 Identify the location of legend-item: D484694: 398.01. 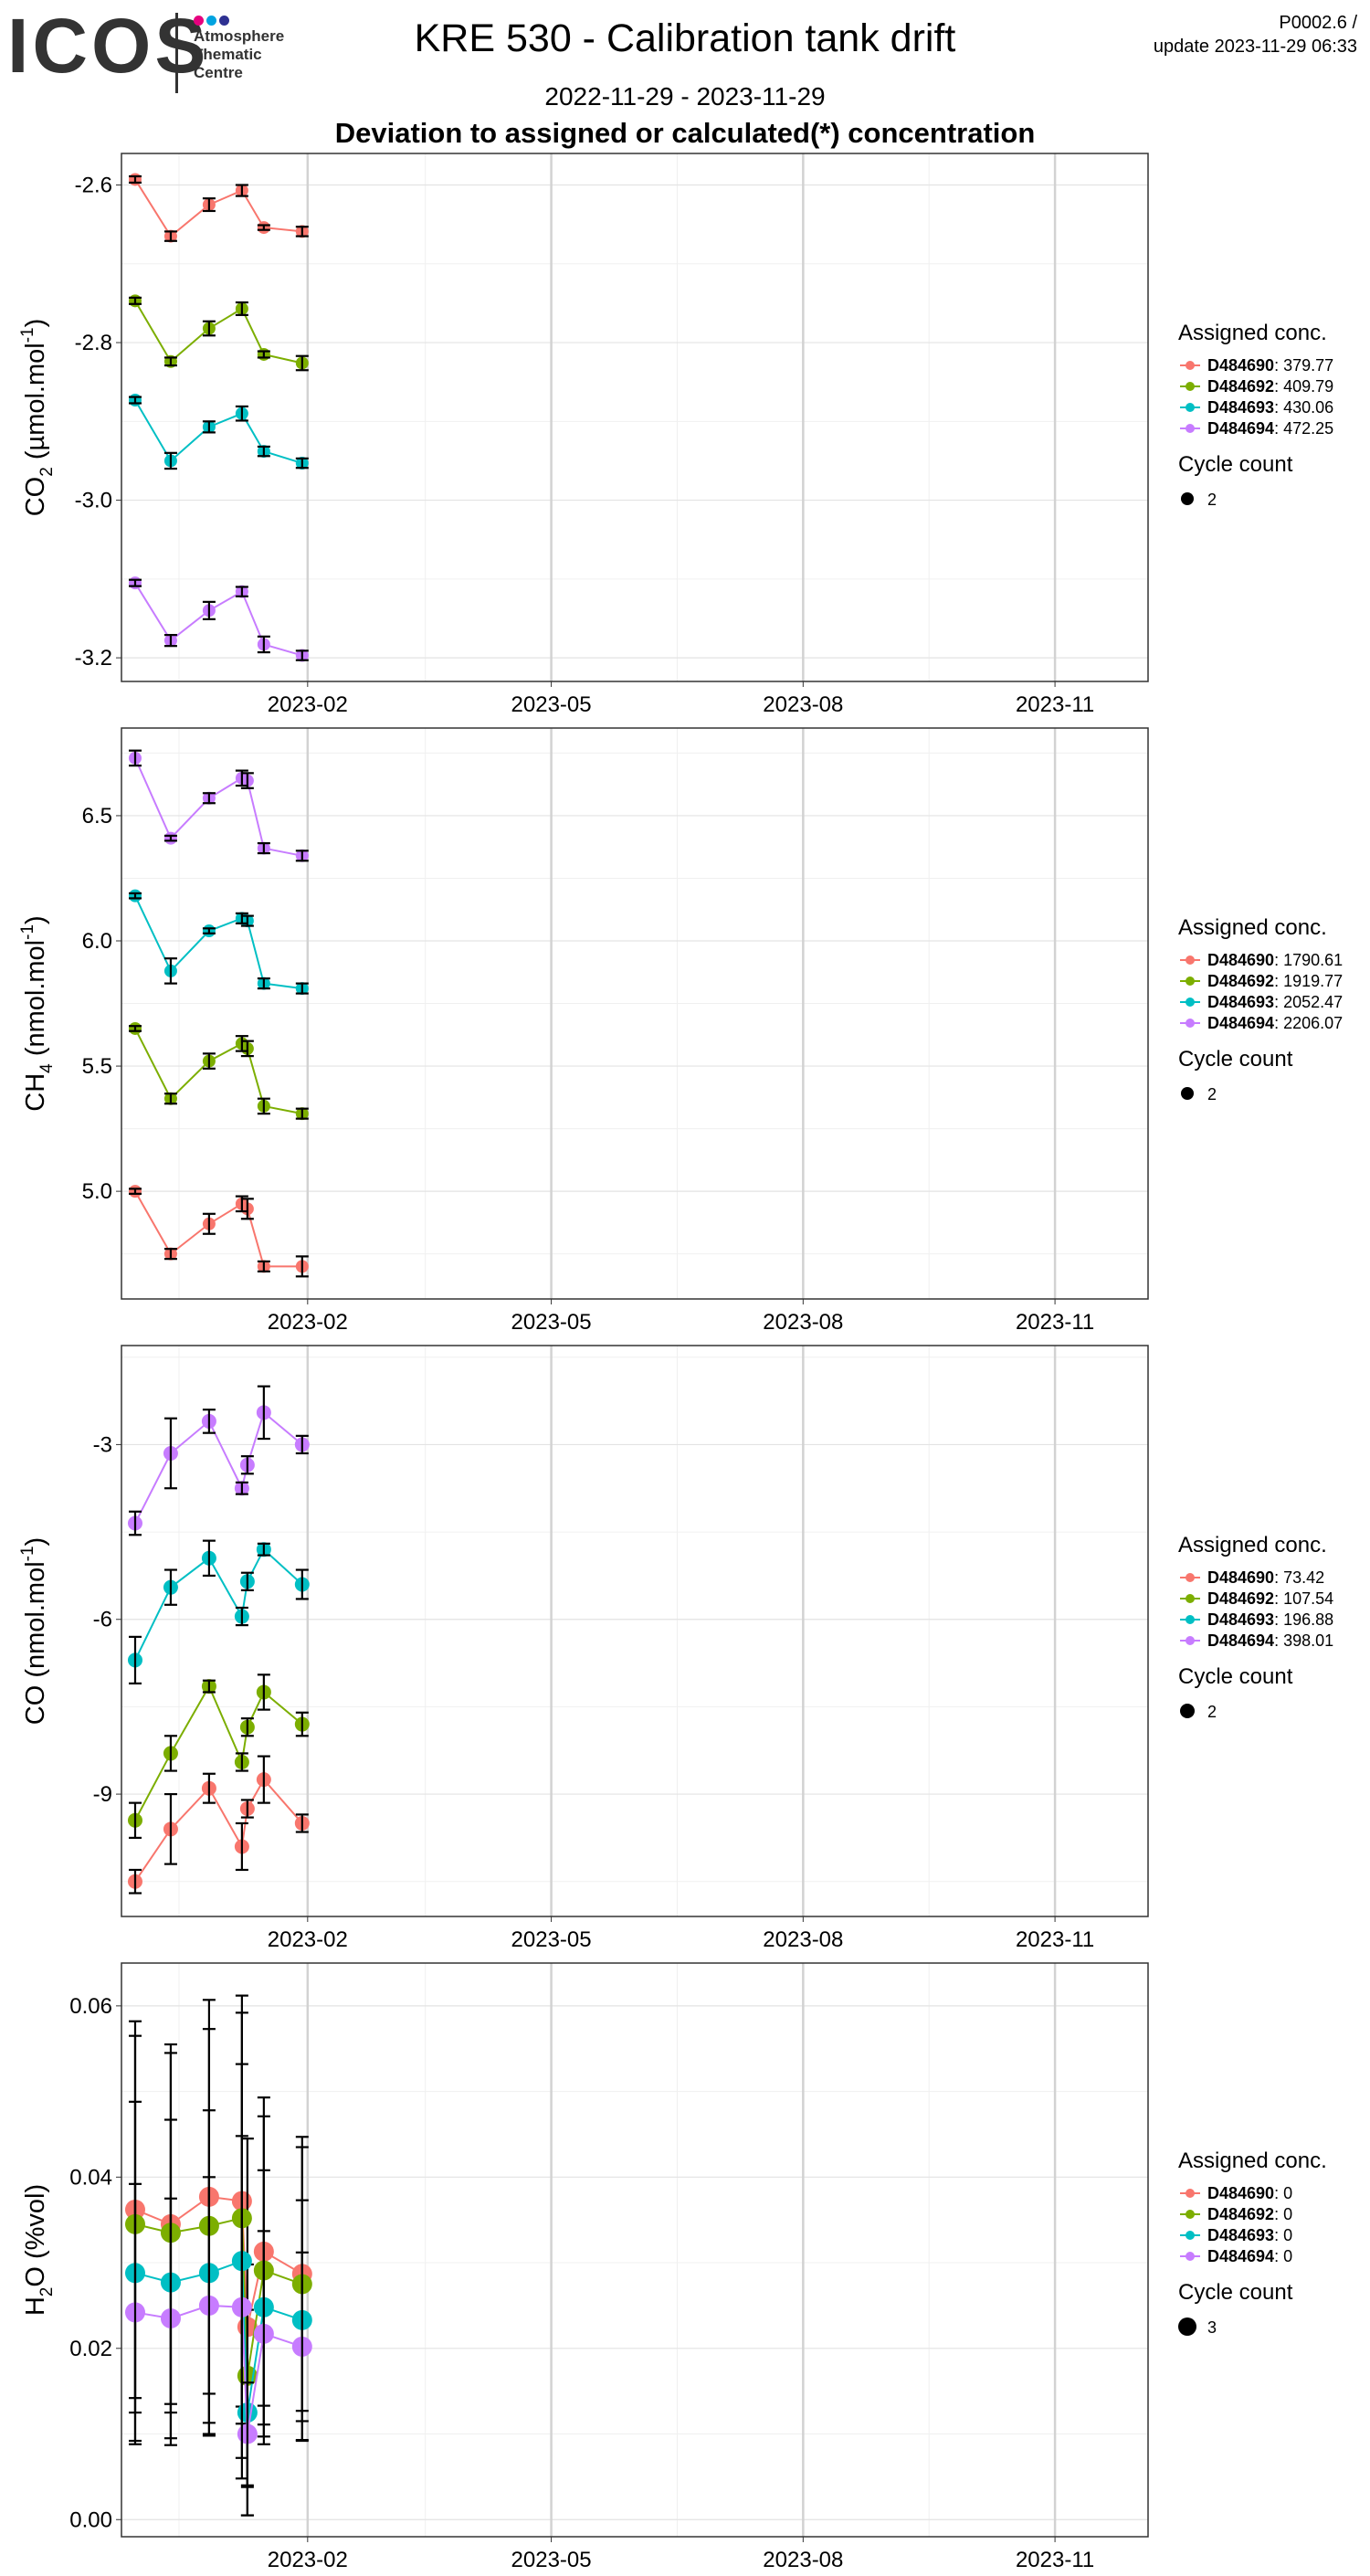
(1270, 1640).